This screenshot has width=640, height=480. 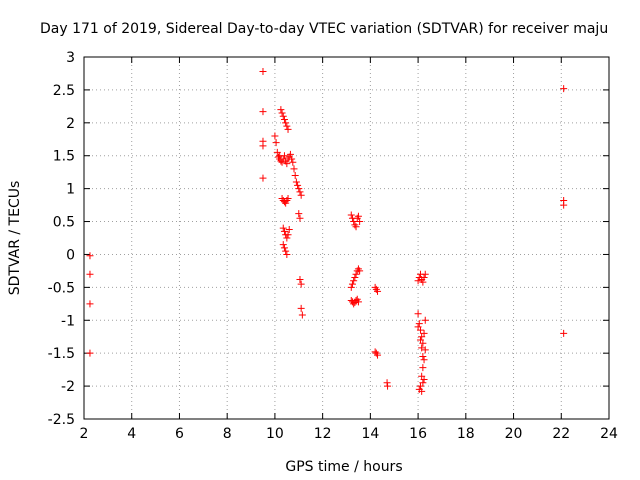 I want to click on x-tick-label: 20, so click(x=514, y=434).